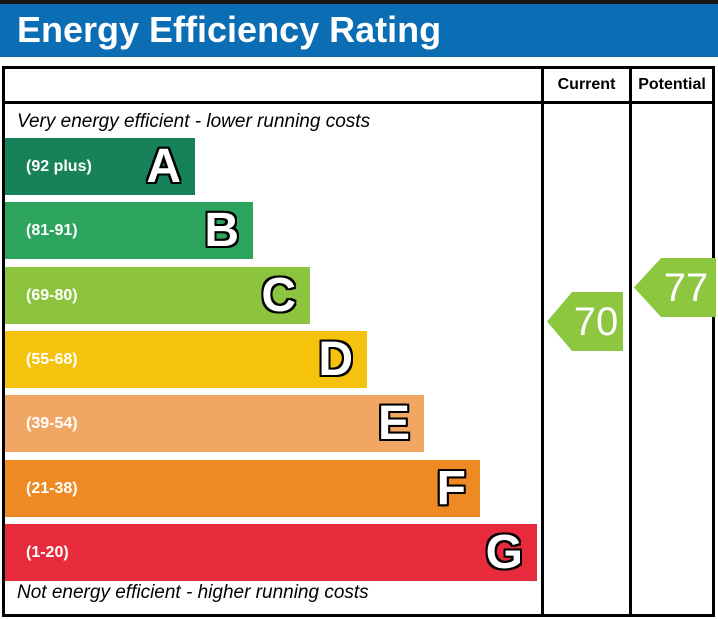 This screenshot has height=619, width=718. I want to click on potential-rating-arrow: 77, so click(675, 287).